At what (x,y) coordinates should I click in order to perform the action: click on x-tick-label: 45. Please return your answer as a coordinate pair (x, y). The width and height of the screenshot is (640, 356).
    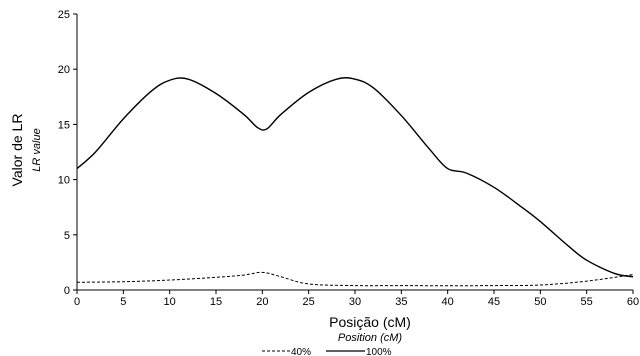
    Looking at the image, I should click on (494, 302).